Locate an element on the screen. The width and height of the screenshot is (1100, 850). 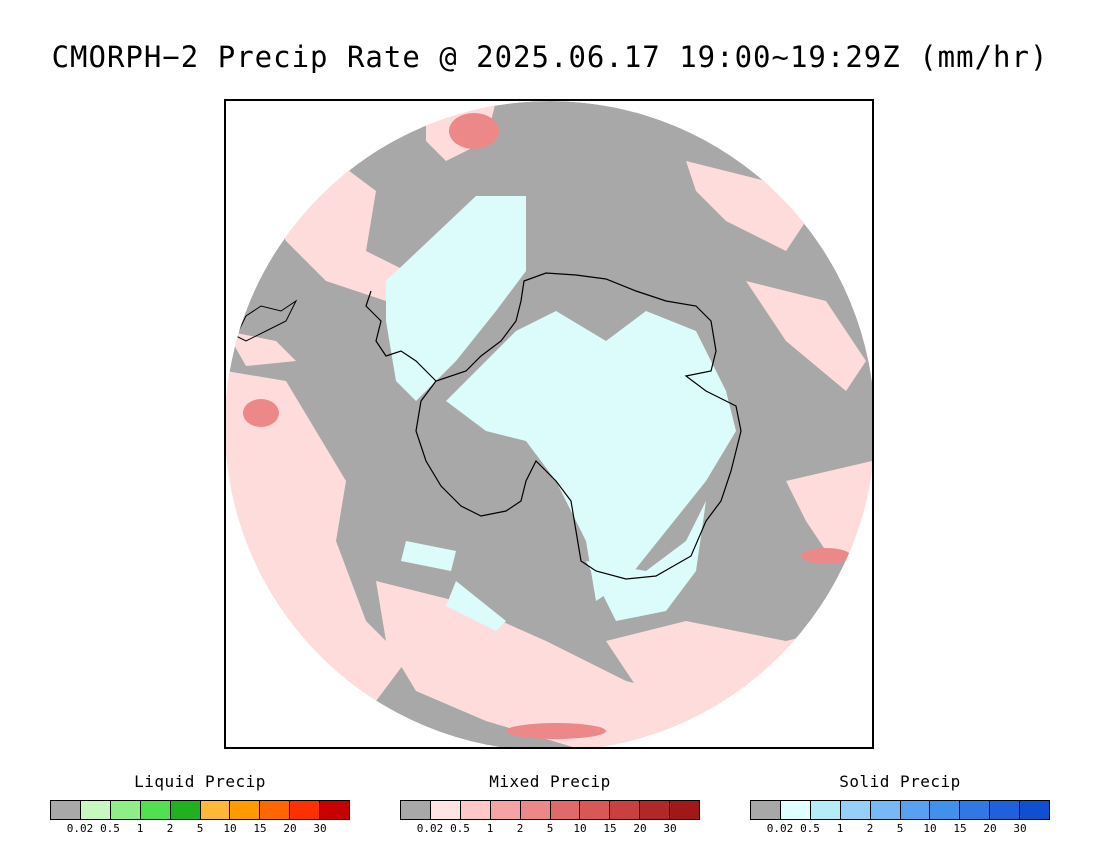
antarctic-peninsula-coastline is located at coordinates (401, 336).